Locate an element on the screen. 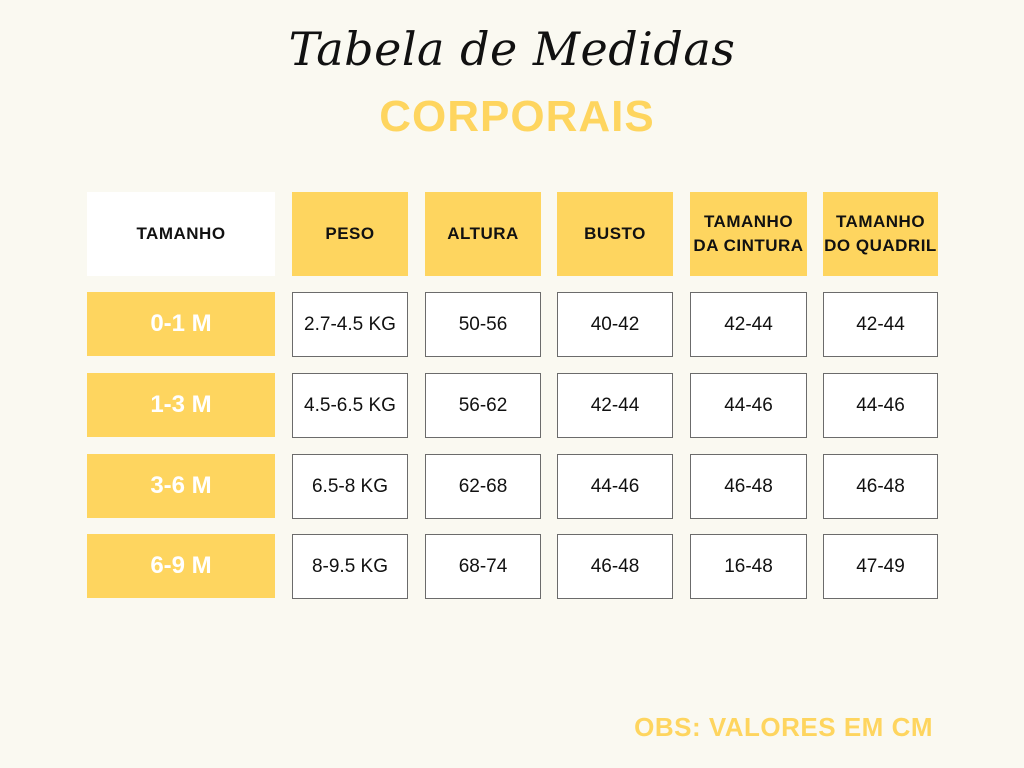 The width and height of the screenshot is (1024, 768). header-busto: BUSTO is located at coordinates (615, 234).